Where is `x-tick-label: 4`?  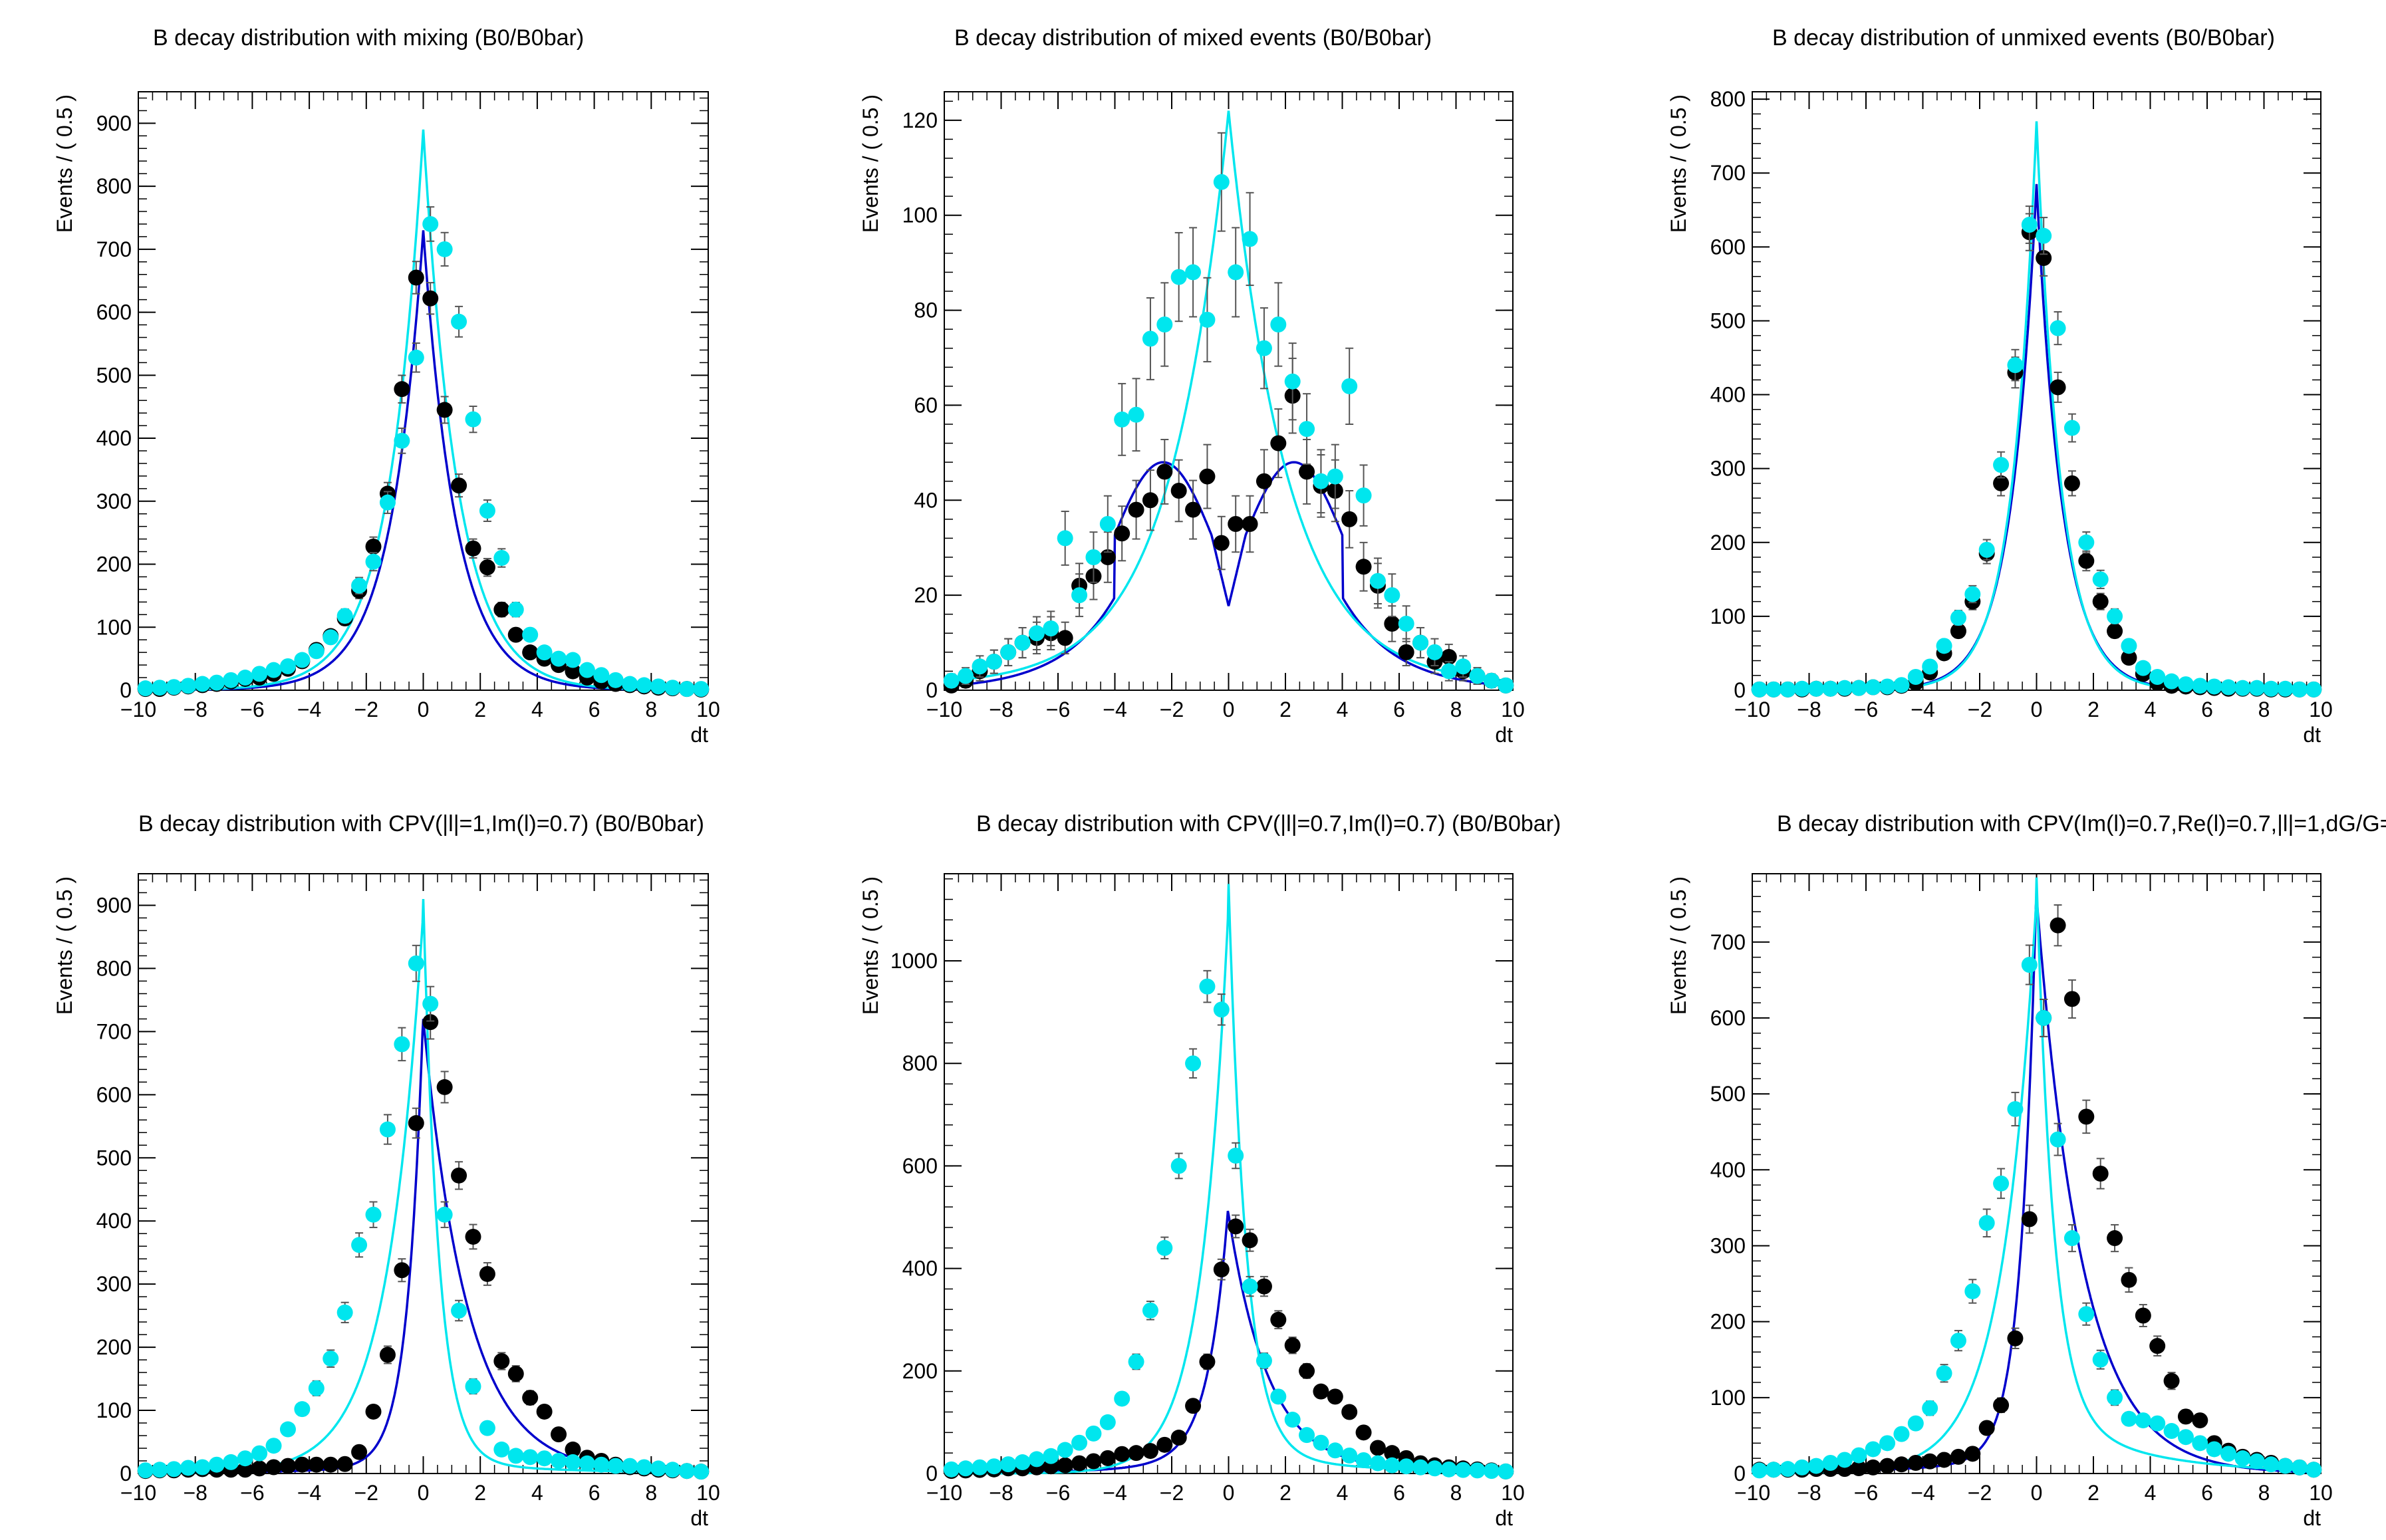
x-tick-label: 4 is located at coordinates (2151, 709).